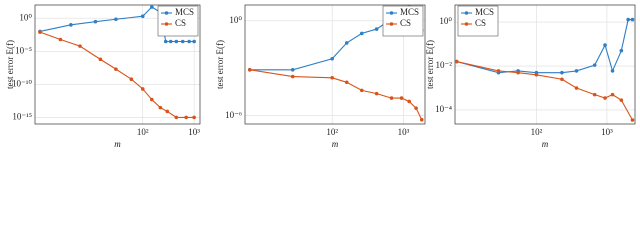 This screenshot has height=240, width=640. Describe the element at coordinates (444, 65) in the screenshot. I see `y-tick-label: 10⁻²` at that location.